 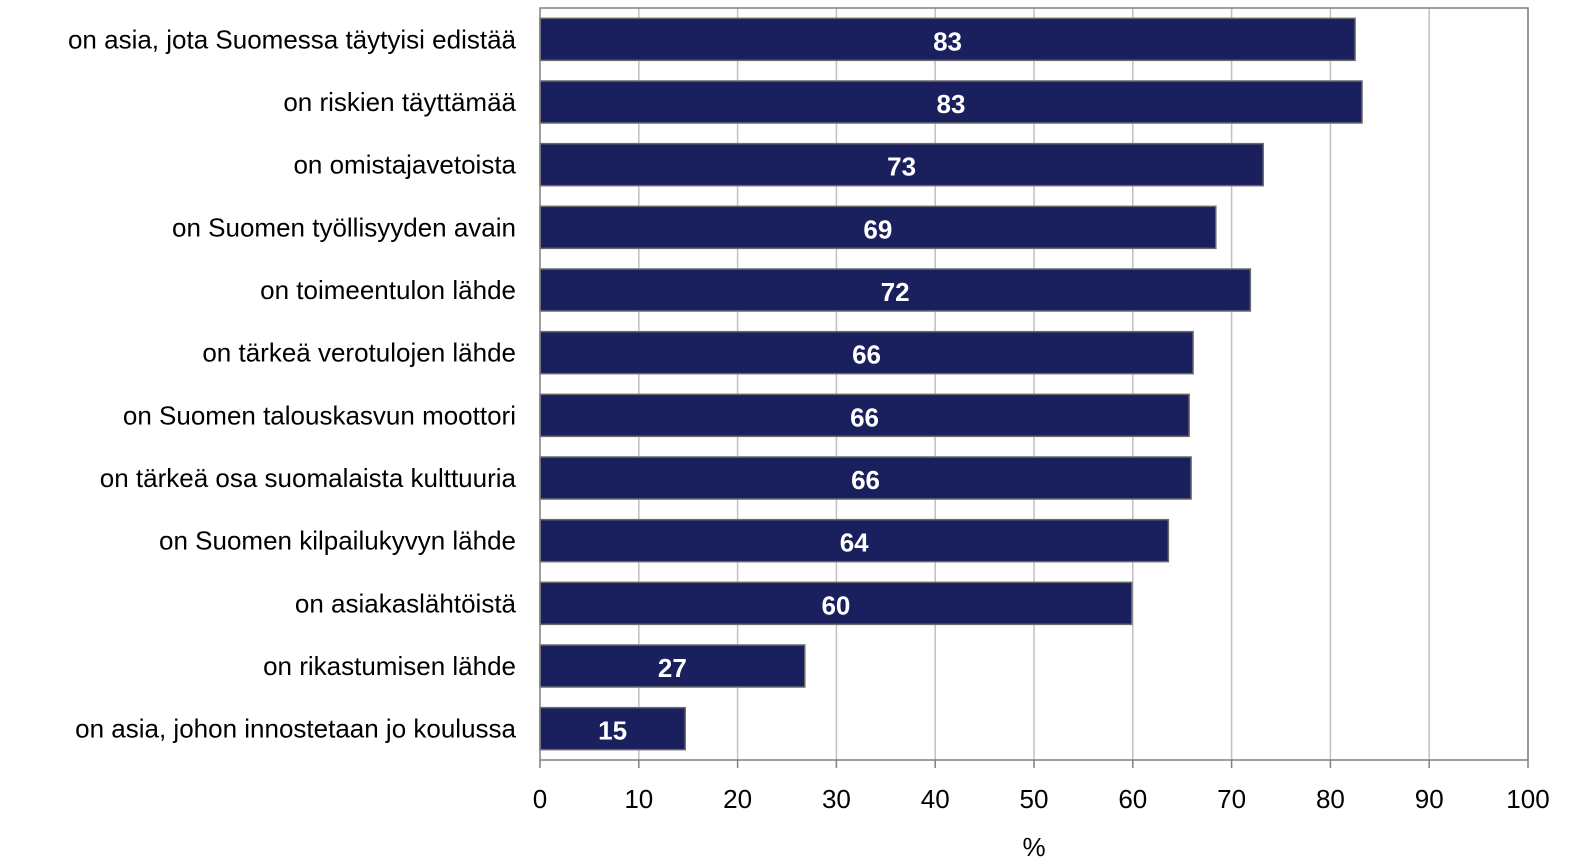 What do you see at coordinates (344, 227) in the screenshot?
I see `category-label: on Suomen työllisyyden avain` at bounding box center [344, 227].